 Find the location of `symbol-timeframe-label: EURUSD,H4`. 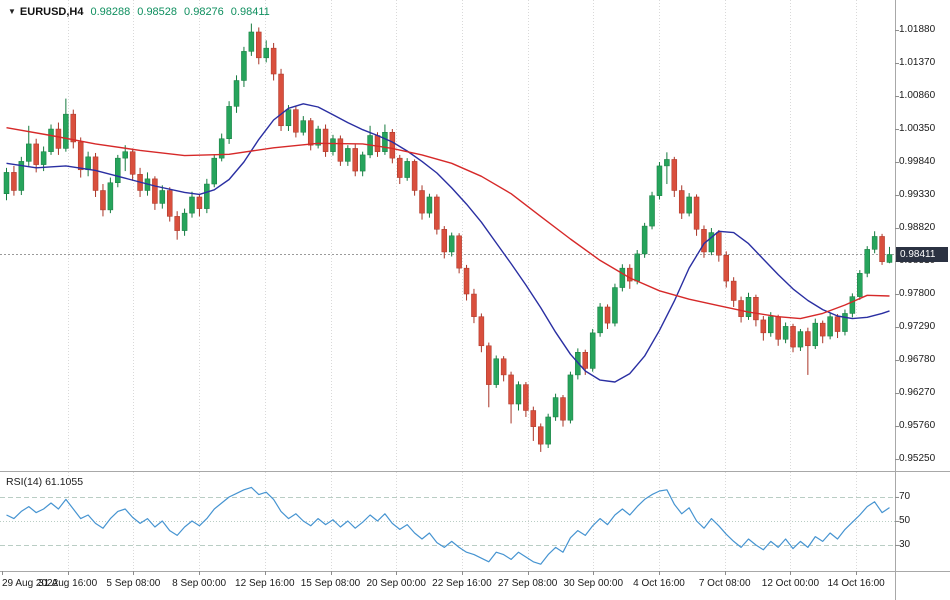

symbol-timeframe-label: EURUSD,H4 is located at coordinates (51, 12).